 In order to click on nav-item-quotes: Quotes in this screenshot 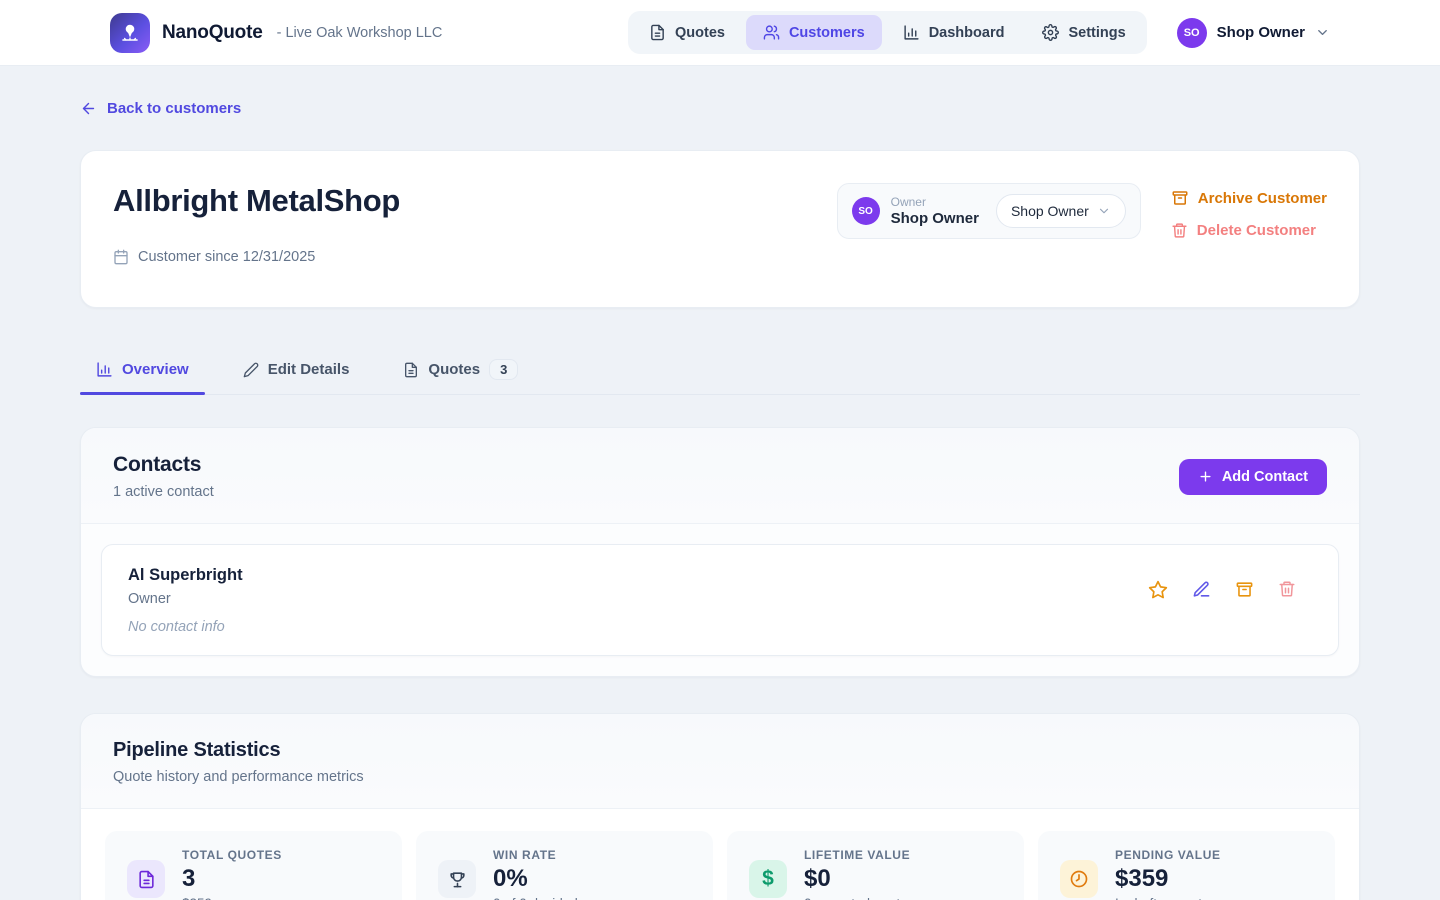, I will do `click(687, 32)`.